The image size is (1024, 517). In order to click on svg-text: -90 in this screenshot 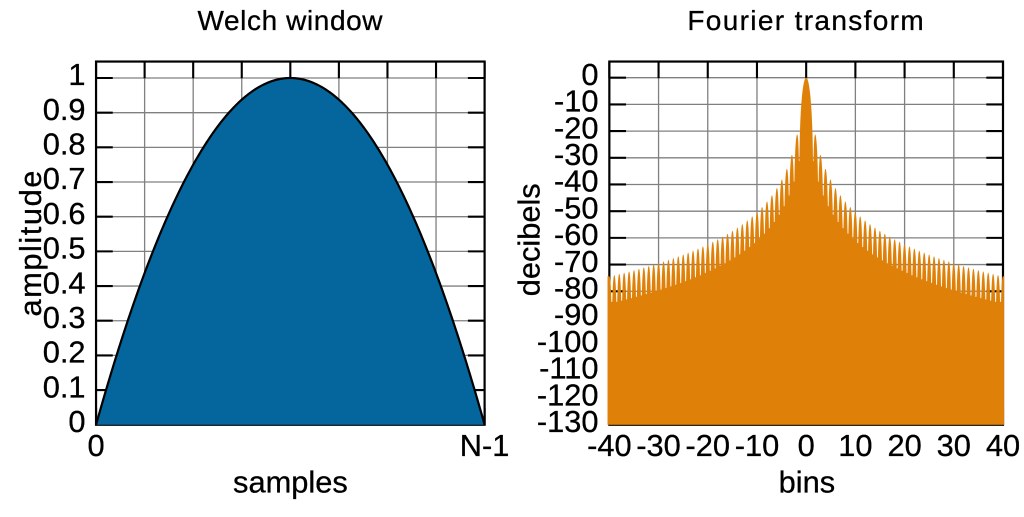, I will do `click(576, 314)`.